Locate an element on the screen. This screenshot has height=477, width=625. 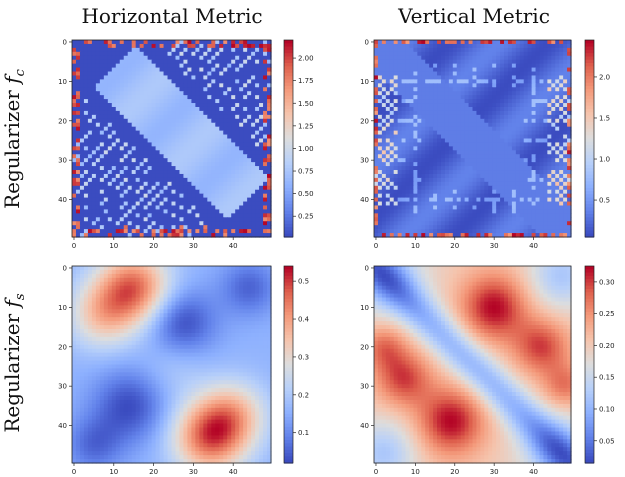
column-title-vertical-metric: Vertical Metric is located at coordinates (474, 16).